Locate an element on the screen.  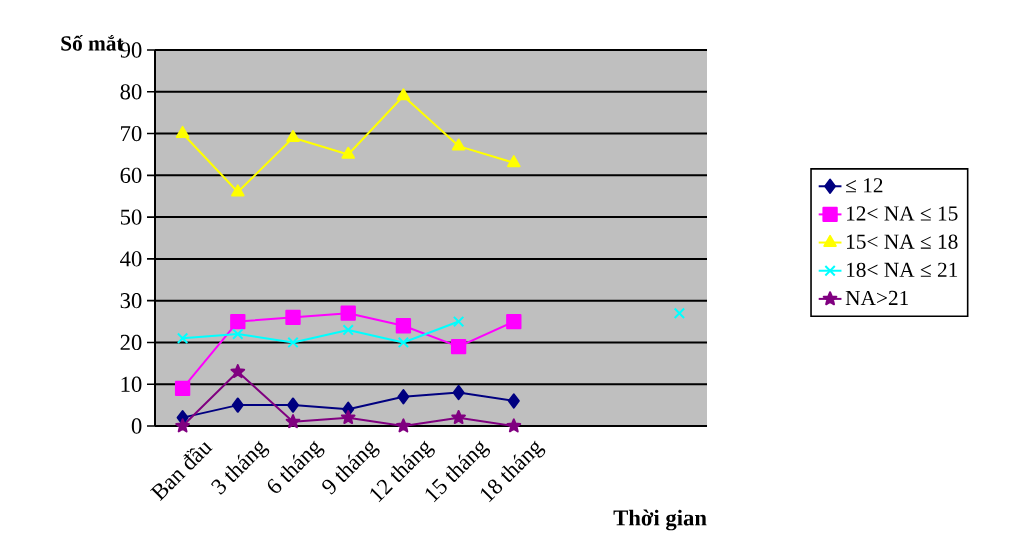
legend-label: ≤ 12 is located at coordinates (864, 185).